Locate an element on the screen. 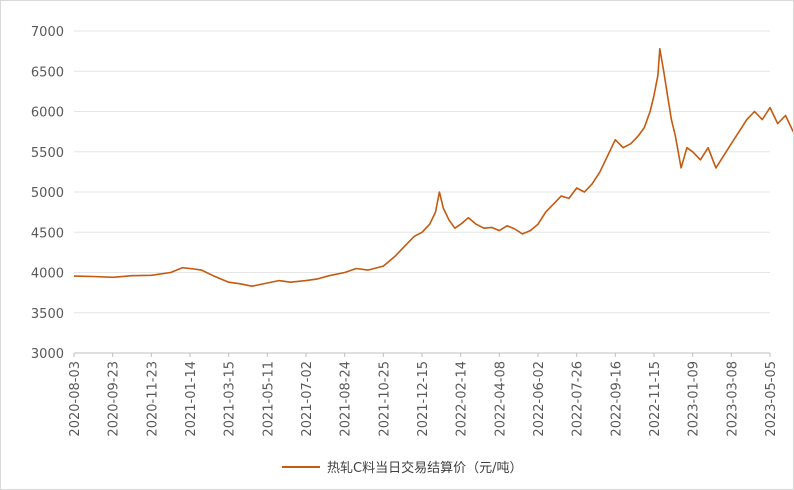 The image size is (794, 490). x-tick-label: 2021-07-02 is located at coordinates (307, 399).